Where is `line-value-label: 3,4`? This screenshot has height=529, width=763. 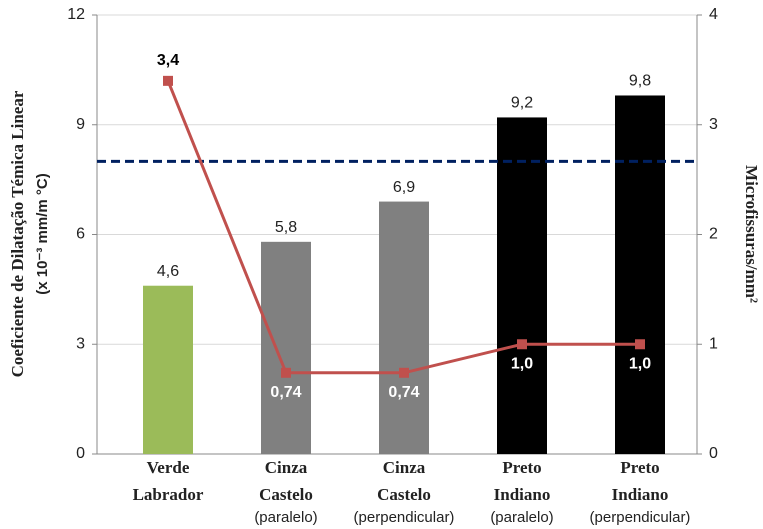
line-value-label: 3,4 is located at coordinates (168, 60).